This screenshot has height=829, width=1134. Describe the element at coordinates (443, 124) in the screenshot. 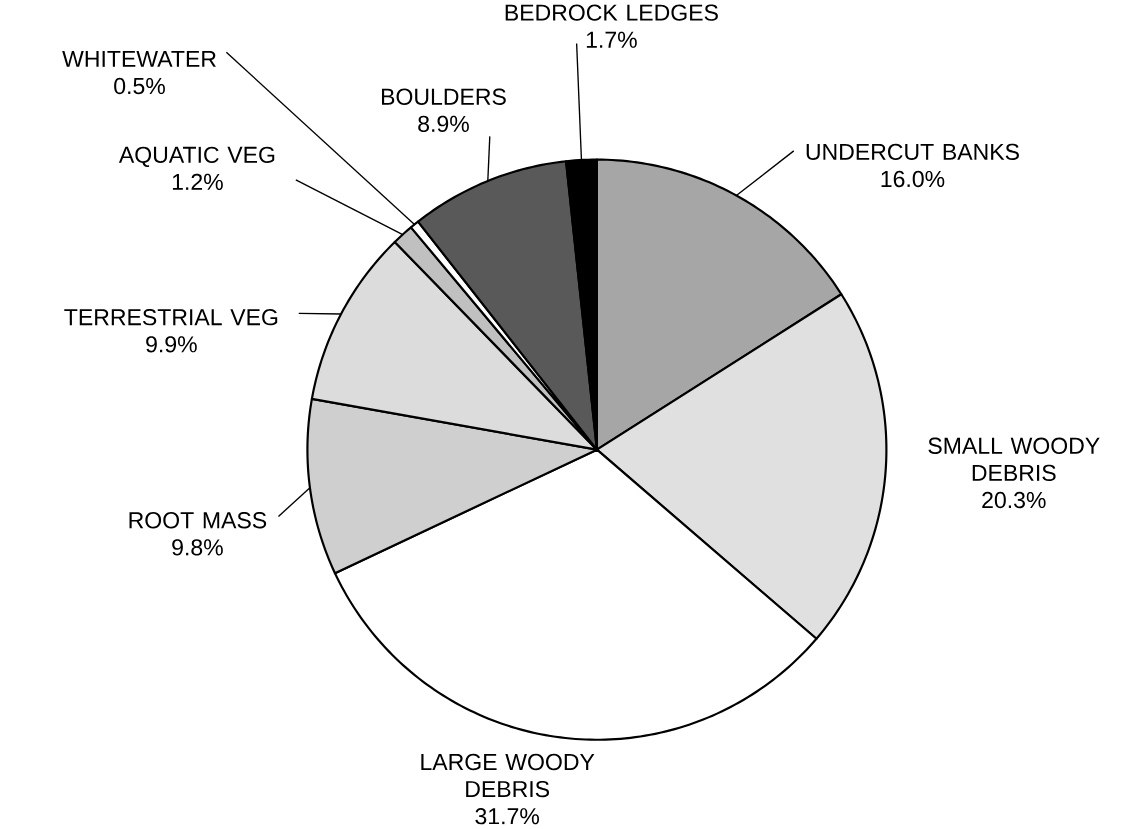

I see `data-label: 8.9%` at that location.